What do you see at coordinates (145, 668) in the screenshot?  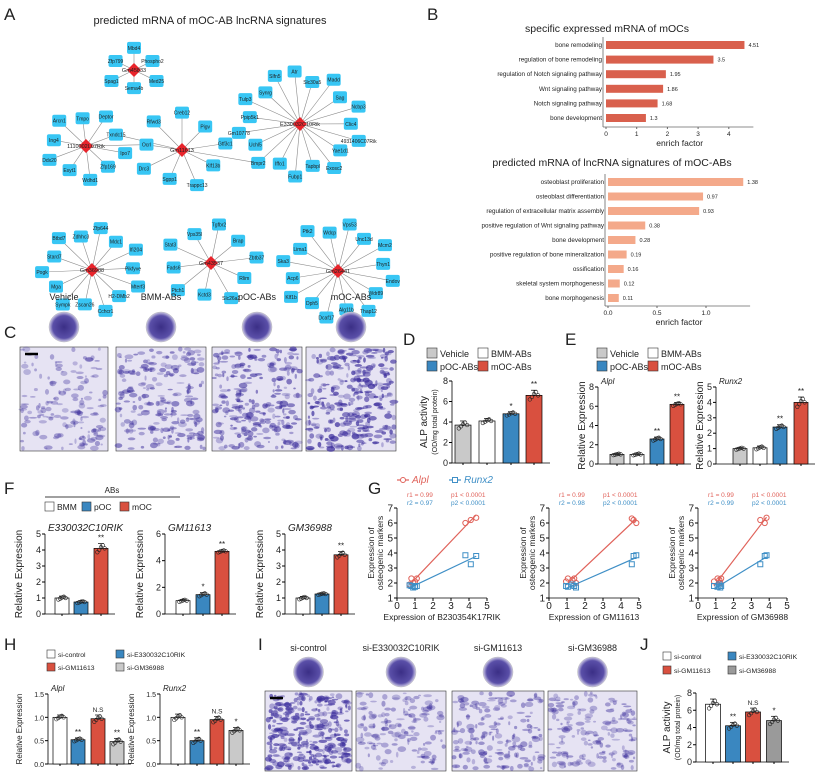 I see `legend-label: si-GM36988` at bounding box center [145, 668].